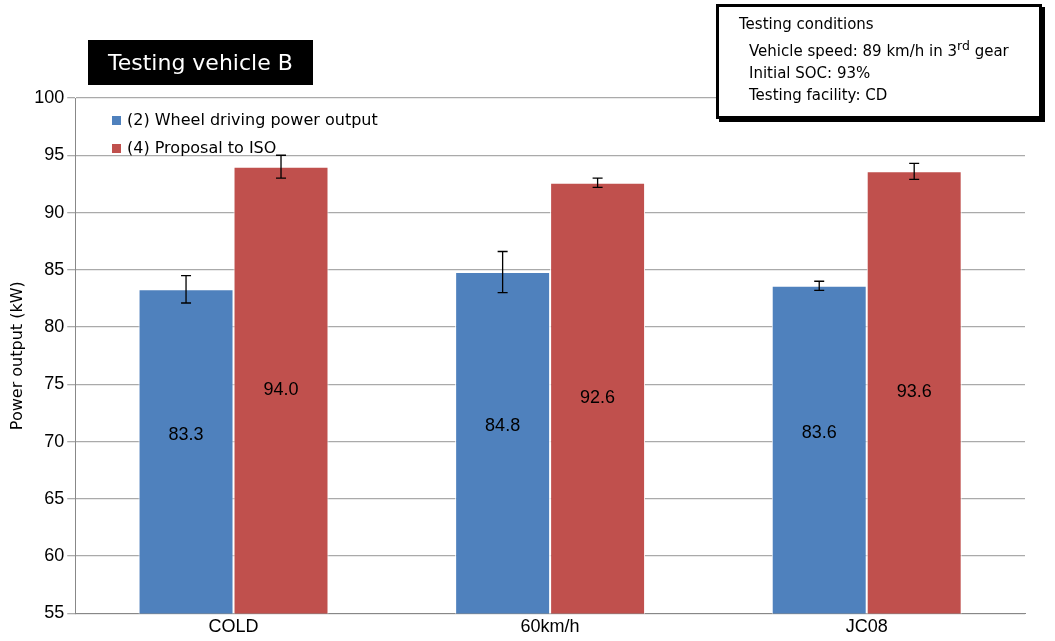 Image resolution: width=1055 pixels, height=641 pixels. Describe the element at coordinates (54, 211) in the screenshot. I see `y-tick-label: 90` at that location.